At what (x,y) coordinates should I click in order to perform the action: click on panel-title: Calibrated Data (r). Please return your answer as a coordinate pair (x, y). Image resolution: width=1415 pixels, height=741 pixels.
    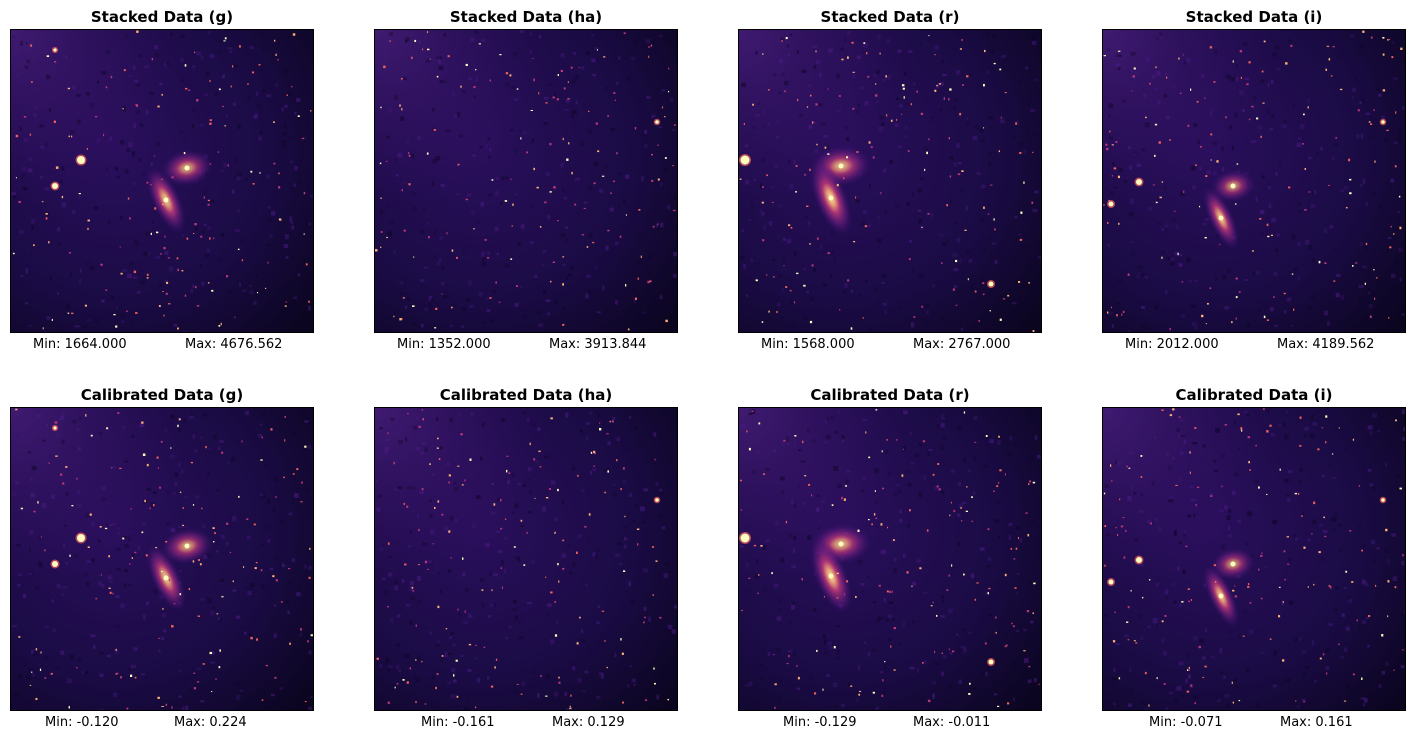
    Looking at the image, I should click on (890, 395).